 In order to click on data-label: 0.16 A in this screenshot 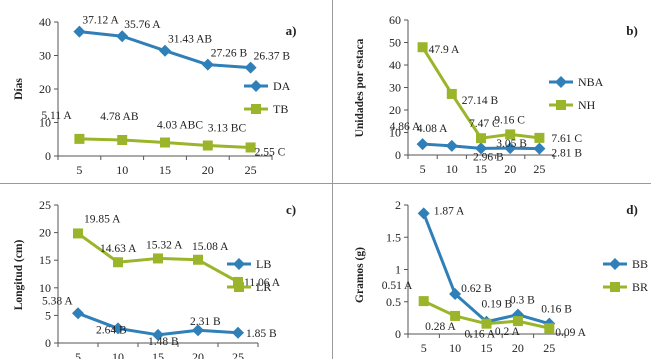, I will do `click(480, 335)`.